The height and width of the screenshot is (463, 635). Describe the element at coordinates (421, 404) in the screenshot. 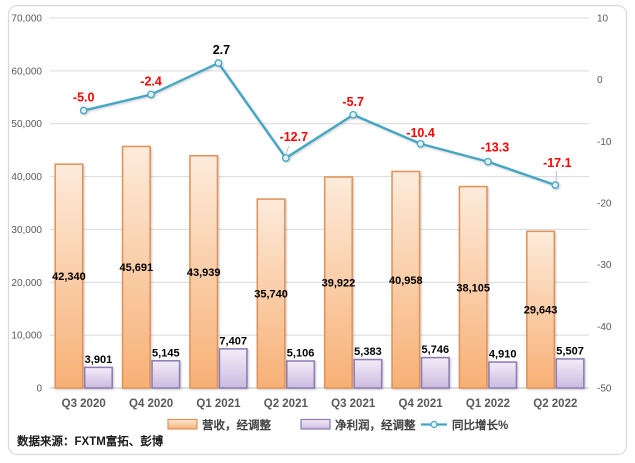

I see `x-axis-category-label: Q4 2021` at that location.